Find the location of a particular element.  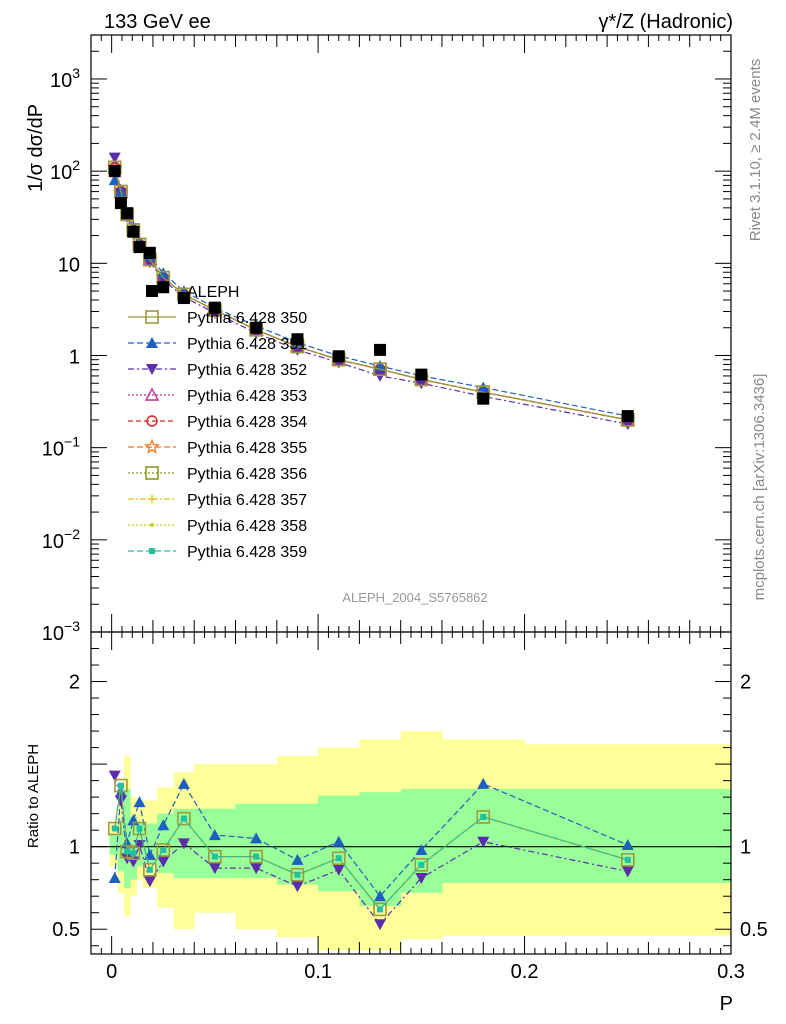

ratio-y-tick-label-right: 0.5 is located at coordinates (754, 930).